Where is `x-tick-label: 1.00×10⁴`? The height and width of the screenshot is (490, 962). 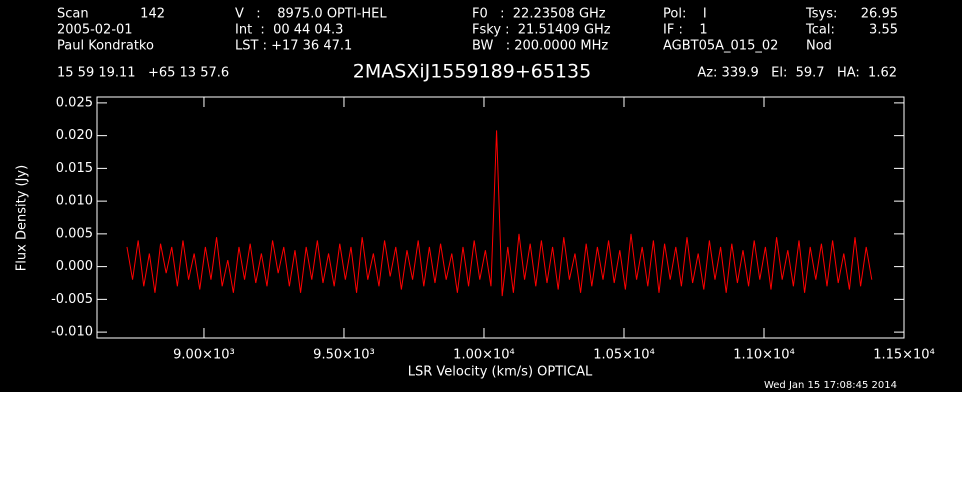 x-tick-label: 1.00×10⁴ is located at coordinates (484, 355).